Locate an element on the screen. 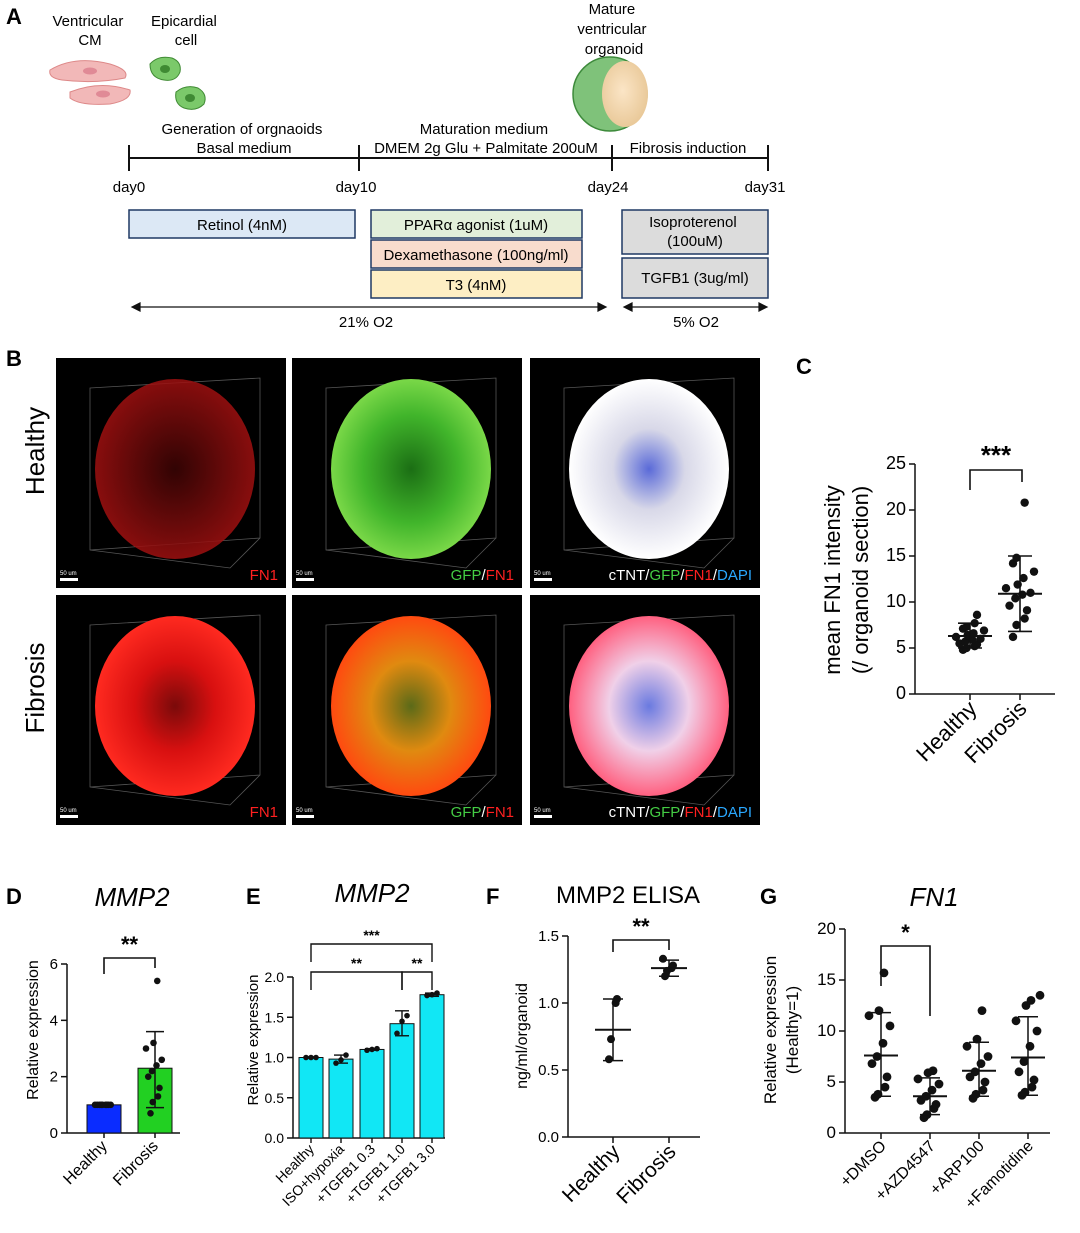  panel-label-e: E is located at coordinates (253, 896).